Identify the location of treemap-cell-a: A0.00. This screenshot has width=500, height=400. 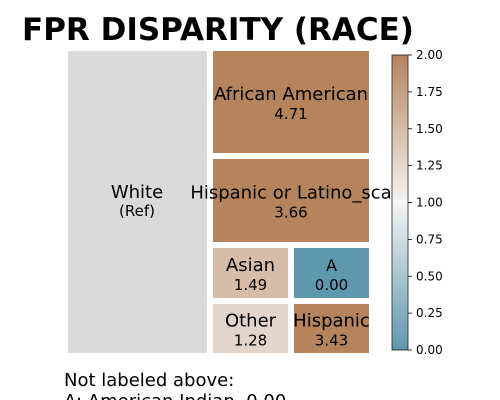
(331, 273).